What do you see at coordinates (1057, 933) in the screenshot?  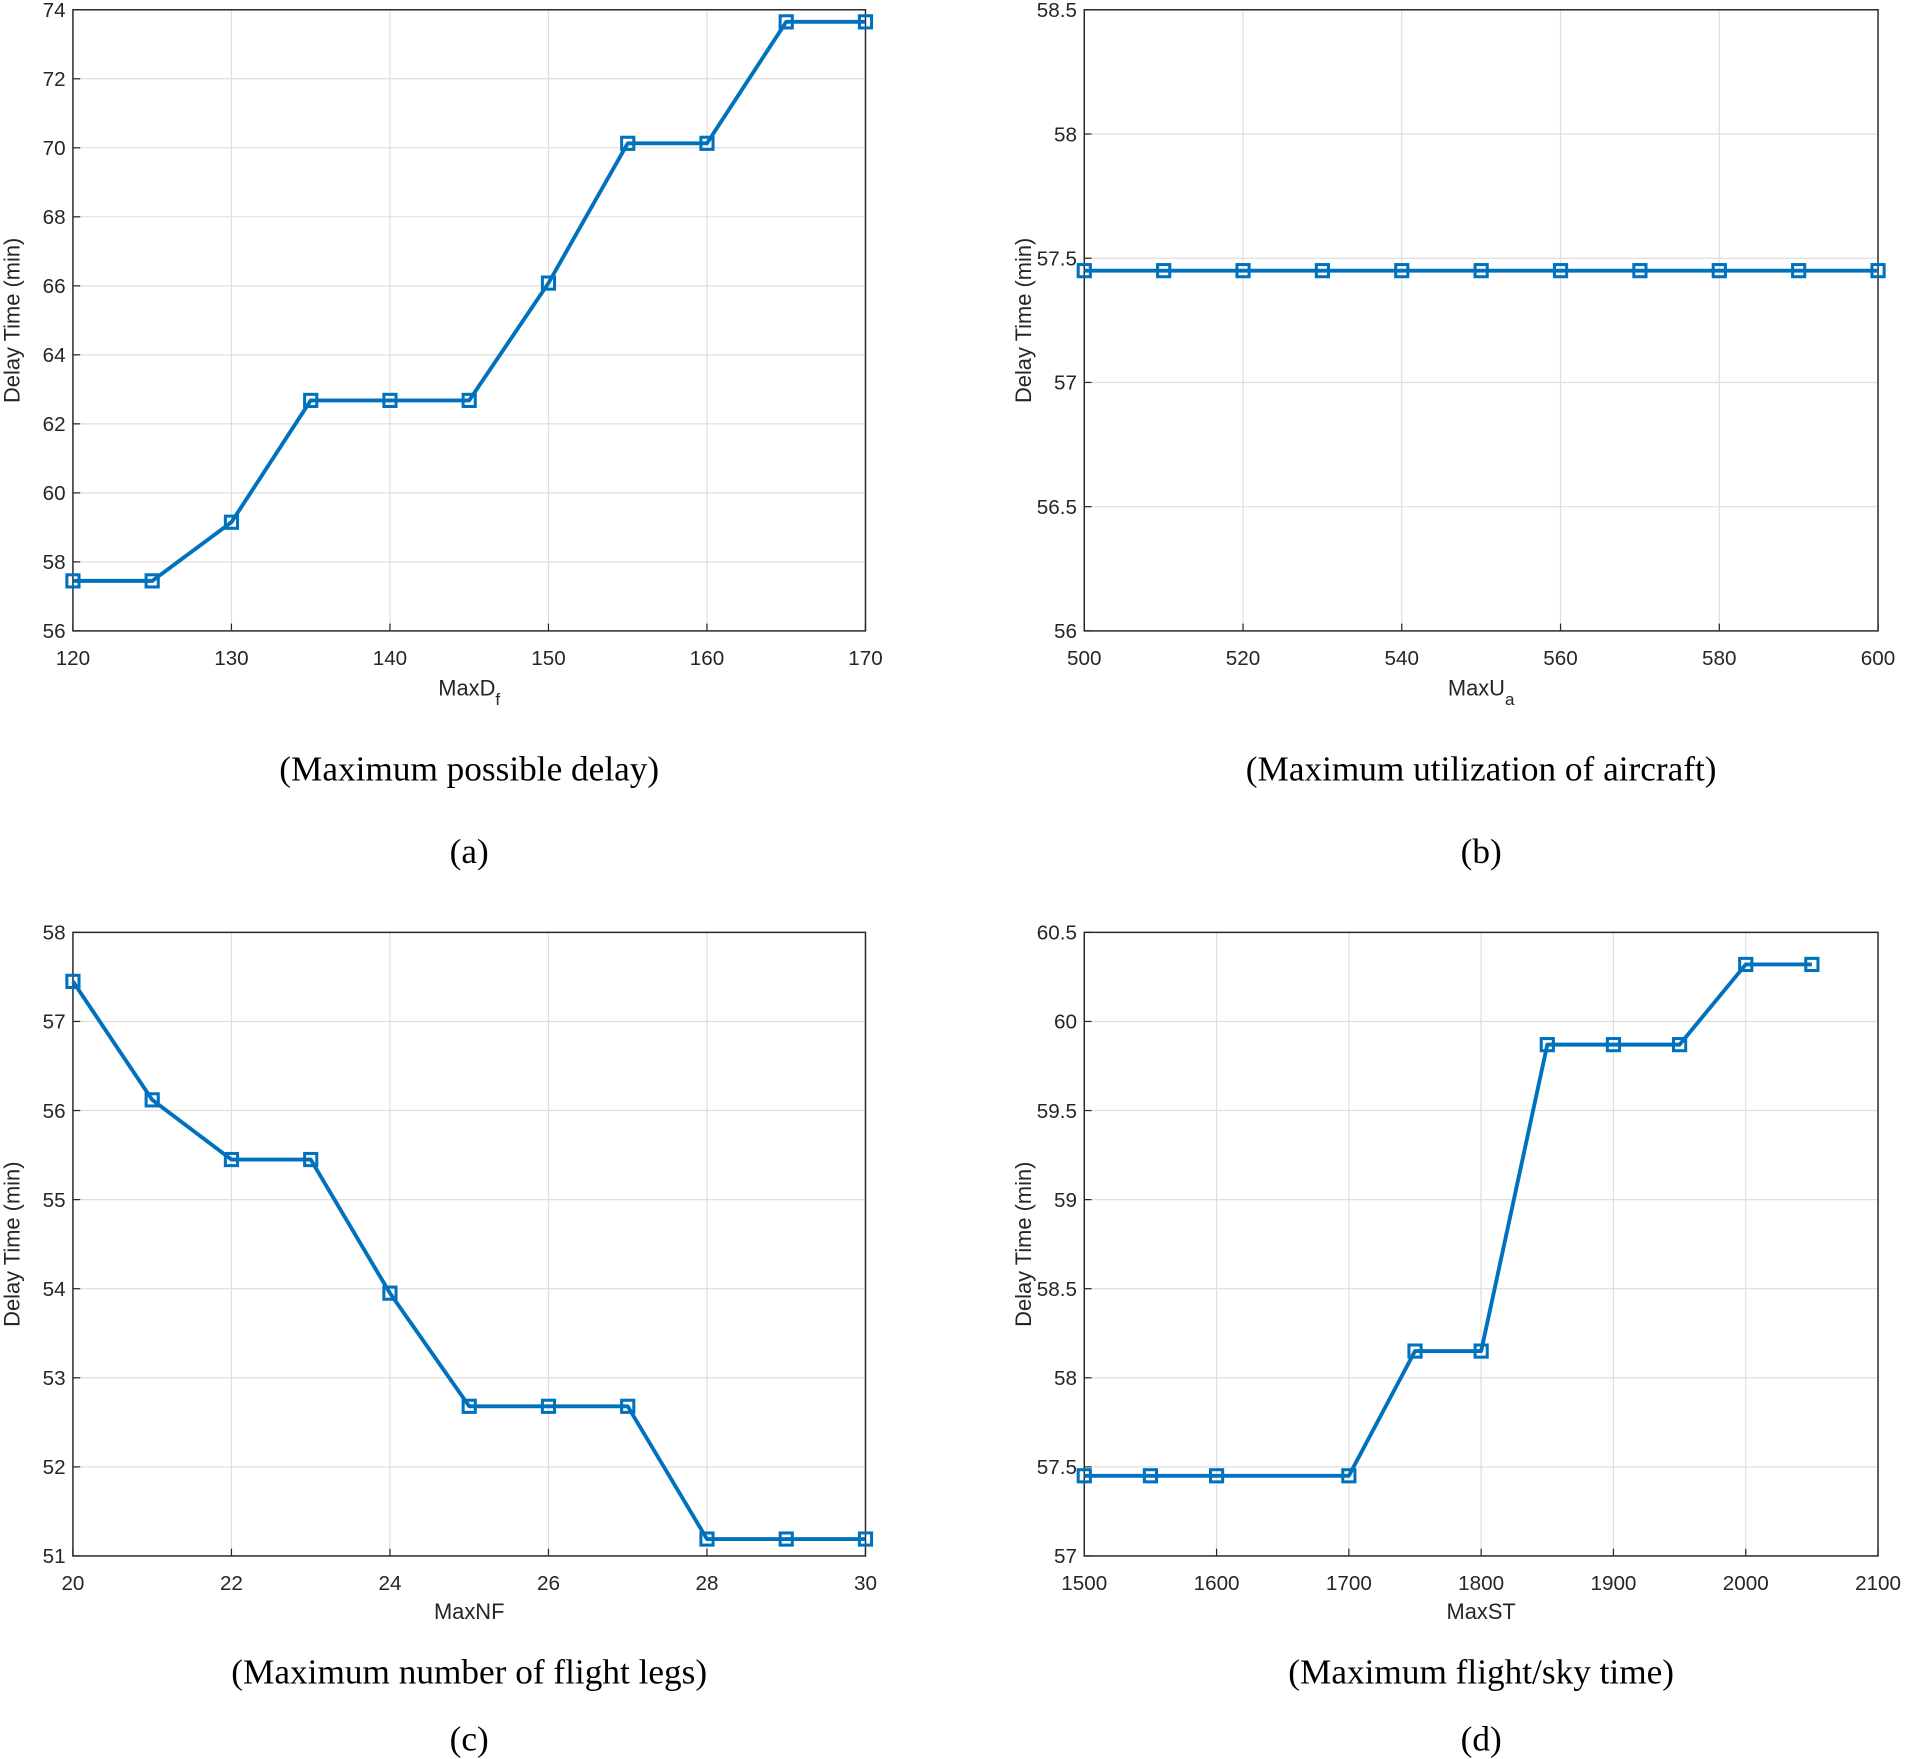 I see `y-tick-label: 60.5` at bounding box center [1057, 933].